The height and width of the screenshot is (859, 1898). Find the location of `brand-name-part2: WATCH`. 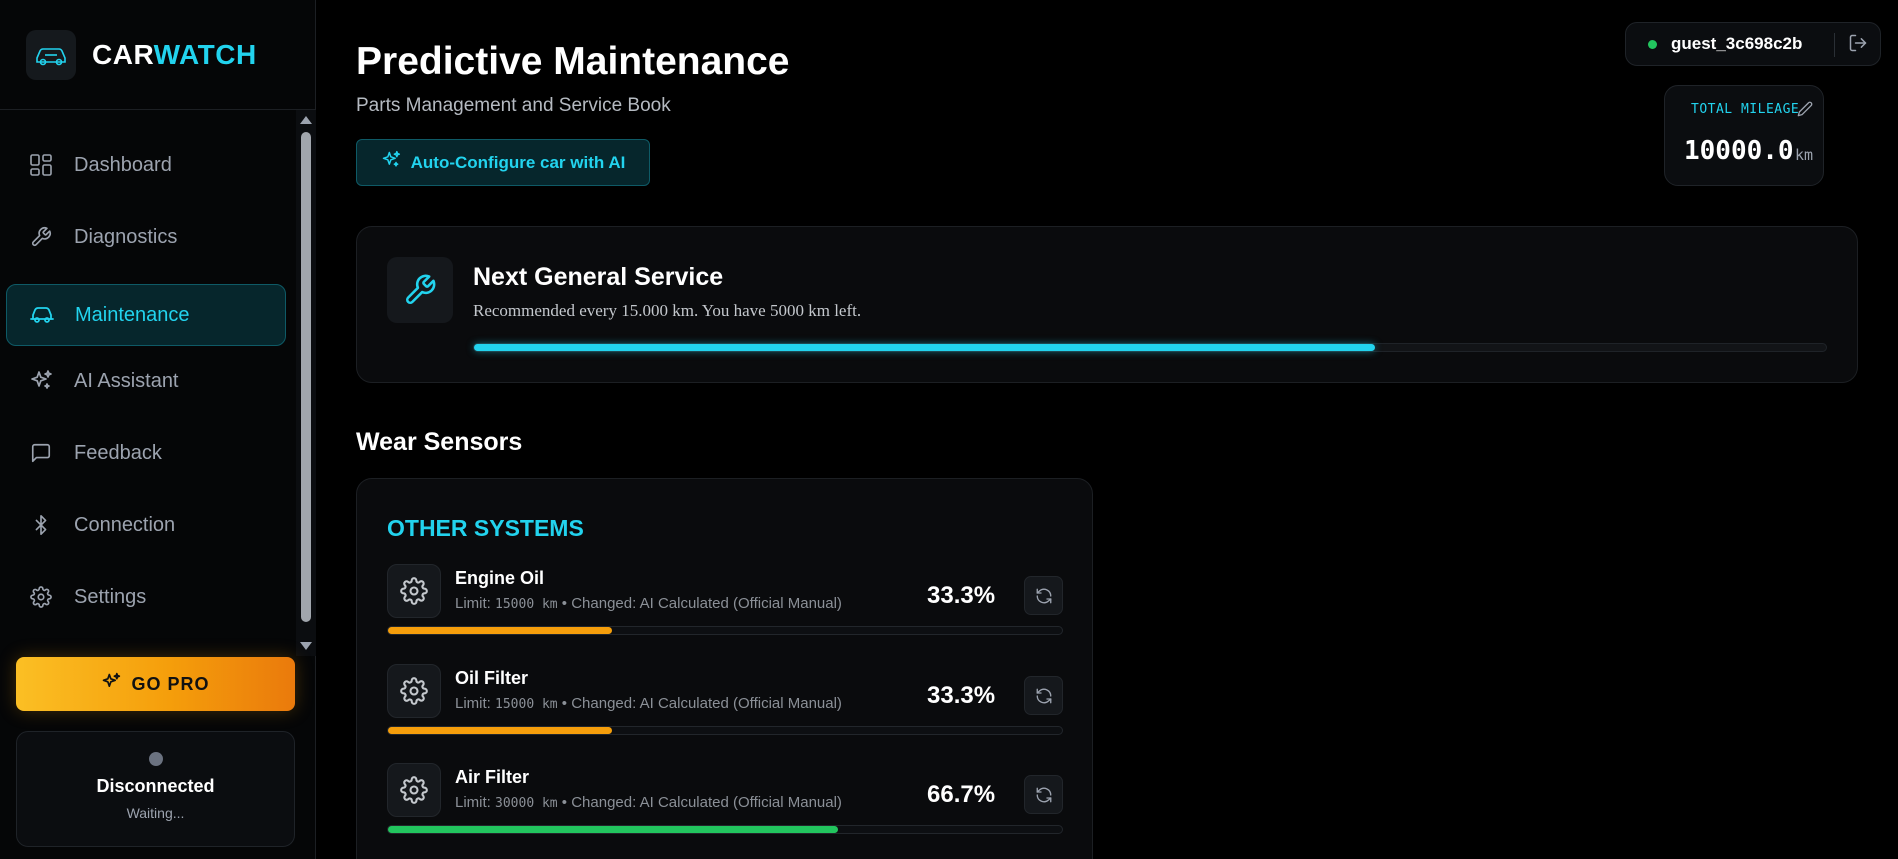

brand-name-part2: WATCH is located at coordinates (205, 54).